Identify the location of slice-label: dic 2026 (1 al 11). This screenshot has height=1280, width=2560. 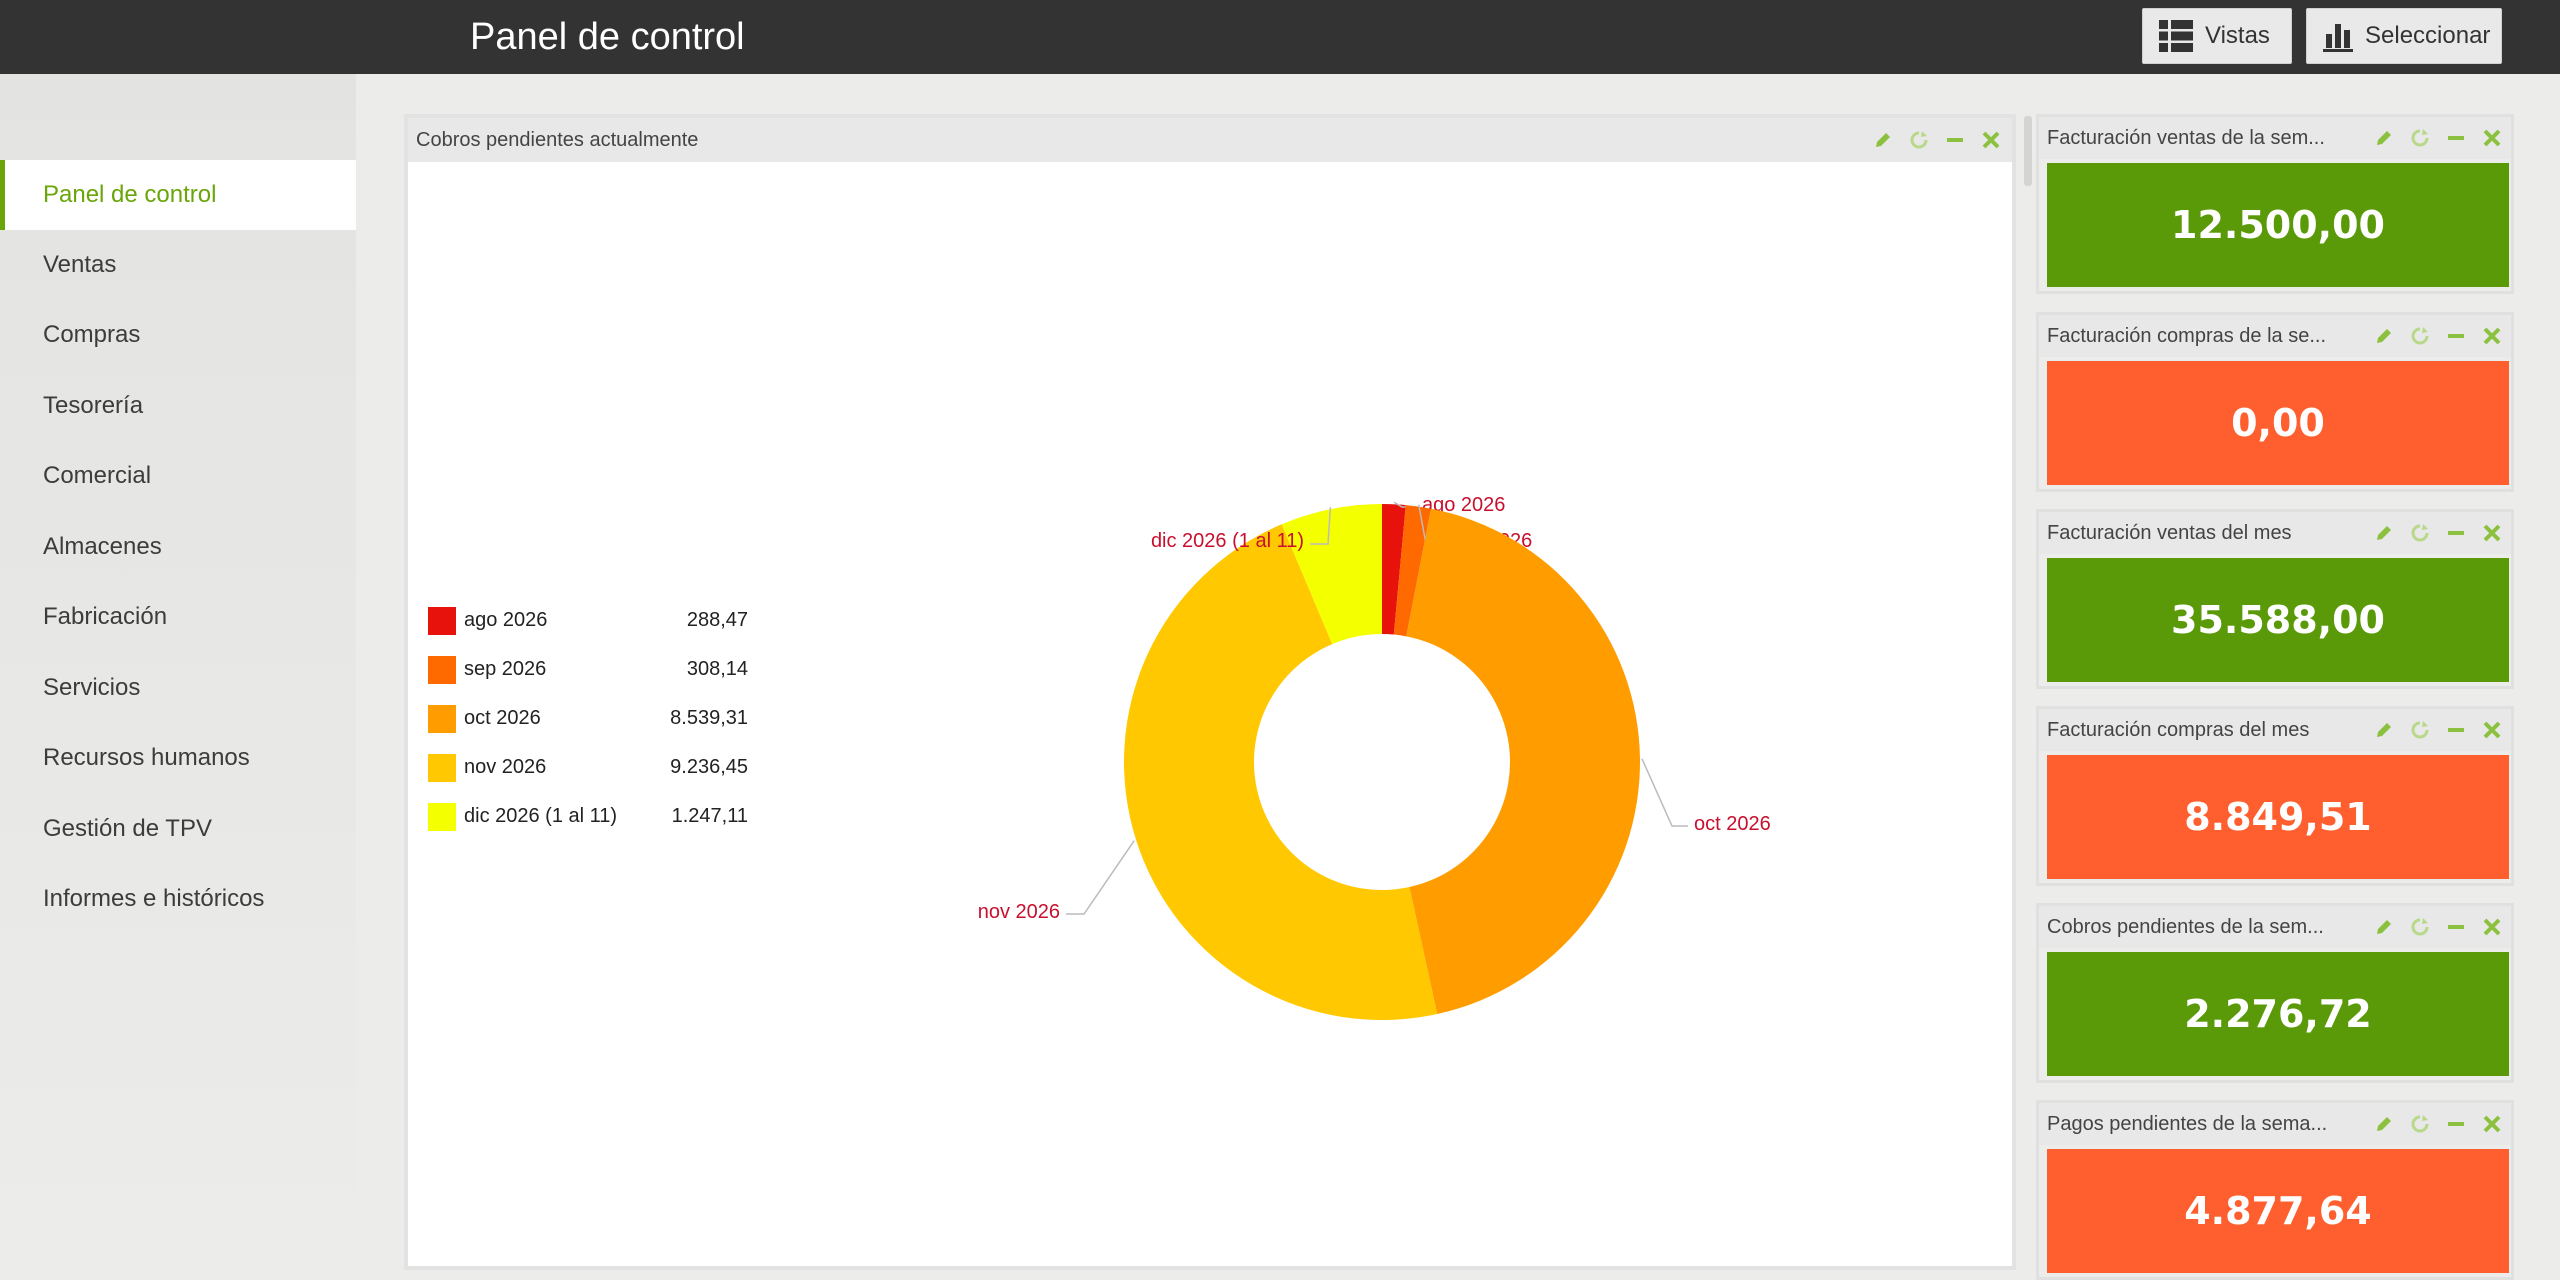
(1227, 541).